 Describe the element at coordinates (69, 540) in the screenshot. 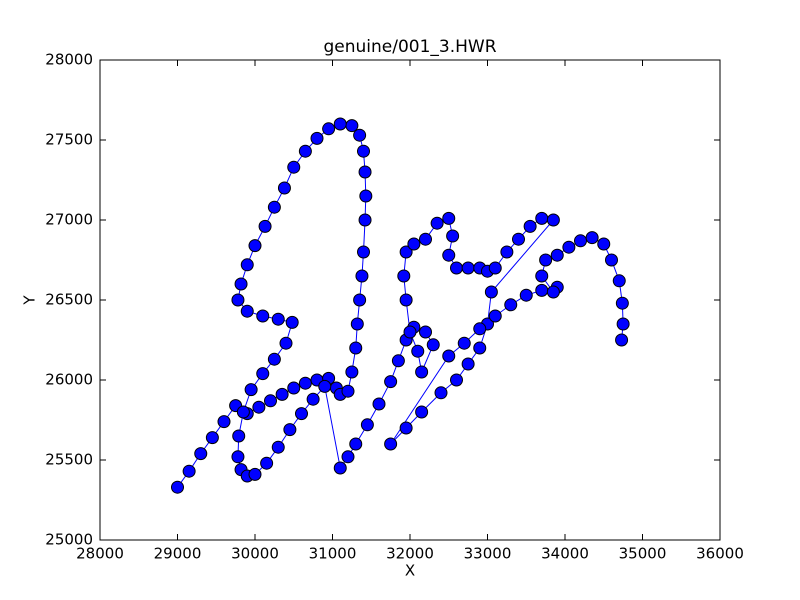

I see `y-tick-label: 25000` at that location.